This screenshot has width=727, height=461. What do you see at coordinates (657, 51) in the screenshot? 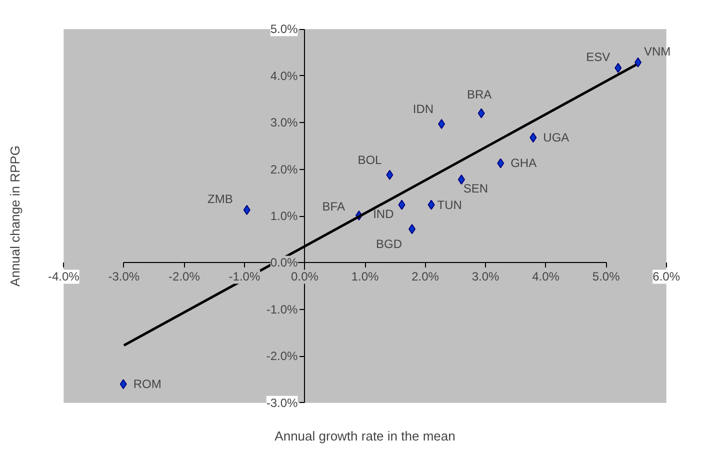
I see `annotation: VNM` at bounding box center [657, 51].